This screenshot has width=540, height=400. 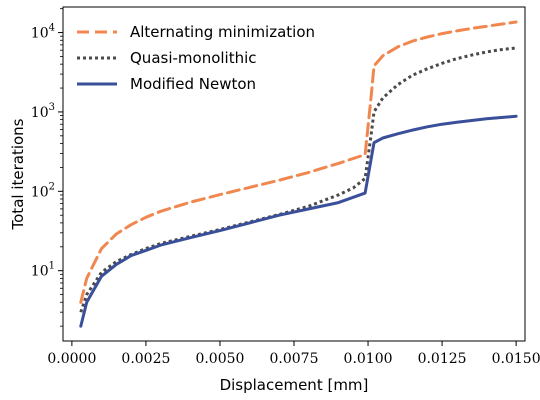 What do you see at coordinates (222, 32) in the screenshot?
I see `legend-label-0: Alternating minimization` at bounding box center [222, 32].